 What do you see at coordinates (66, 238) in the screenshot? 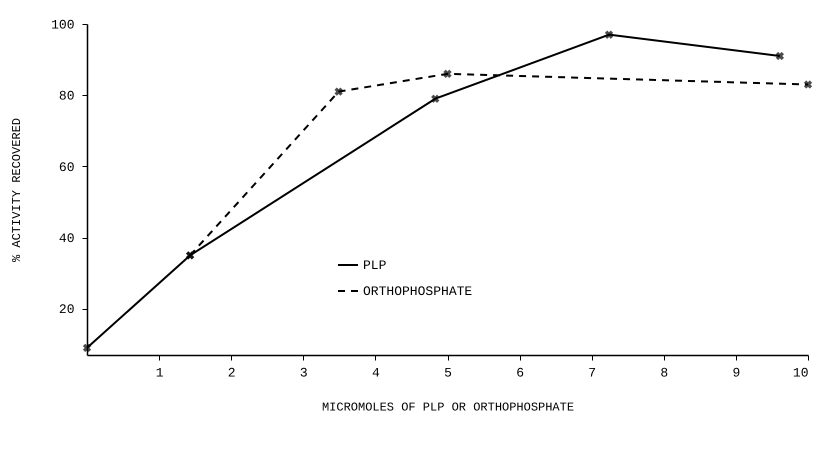
I see `y-tick-label: 40` at bounding box center [66, 238].